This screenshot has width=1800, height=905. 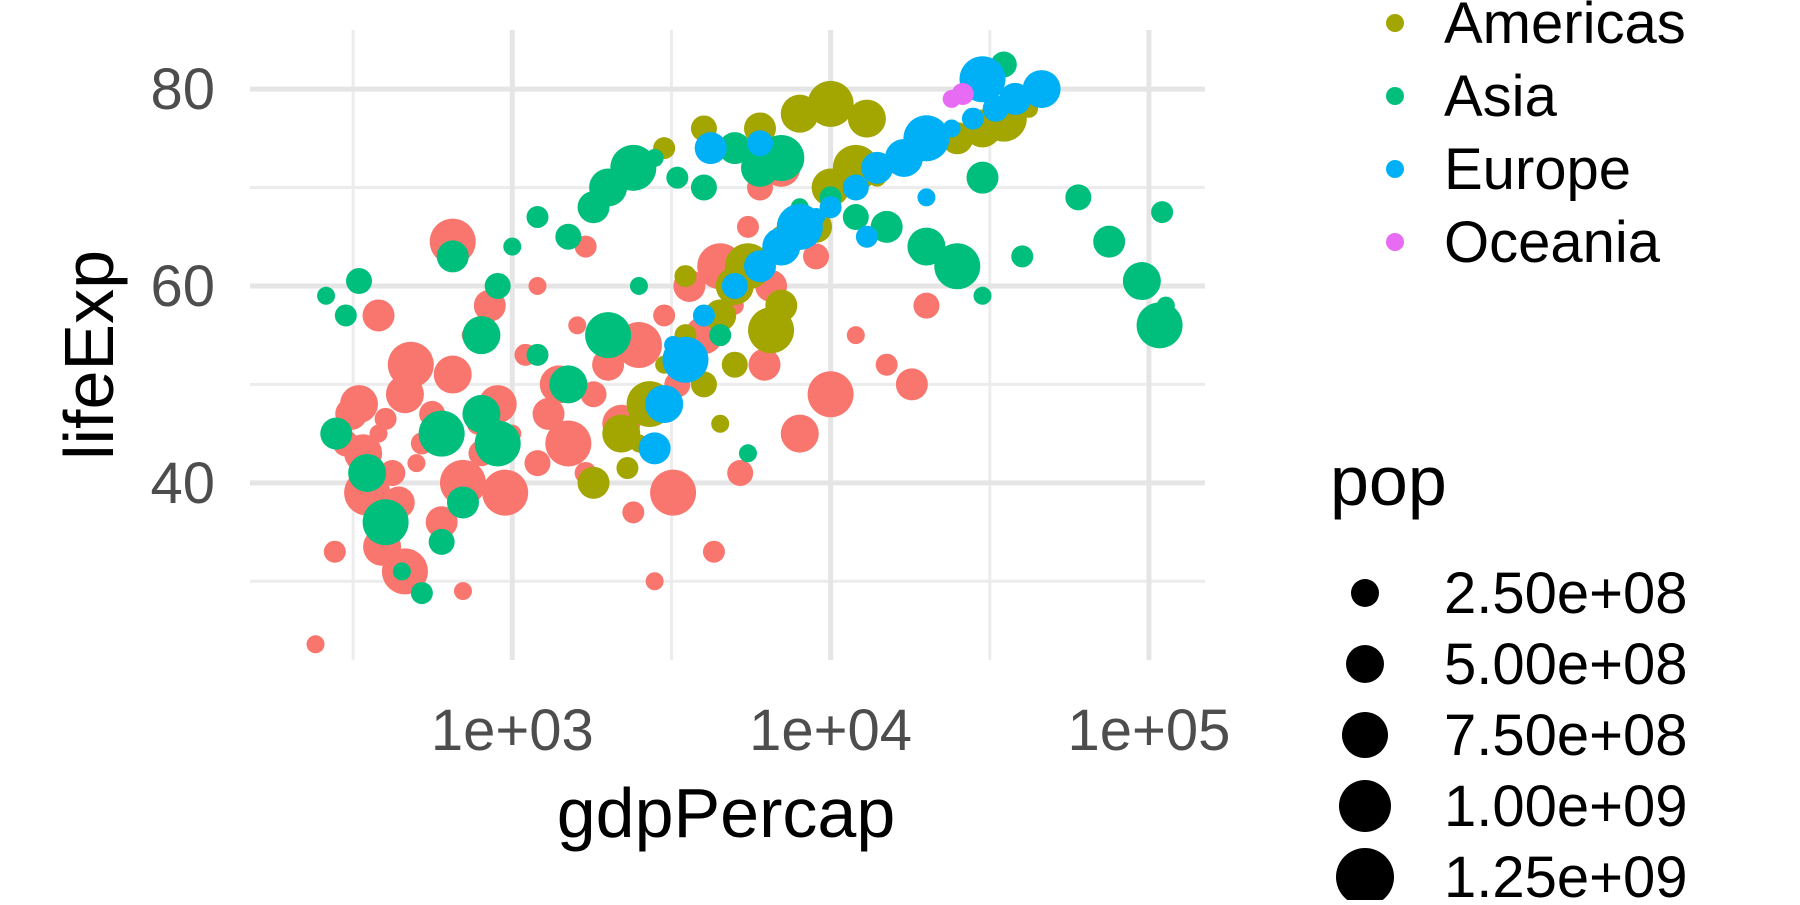 I want to click on x-tick-label: 1e+04, so click(x=830, y=730).